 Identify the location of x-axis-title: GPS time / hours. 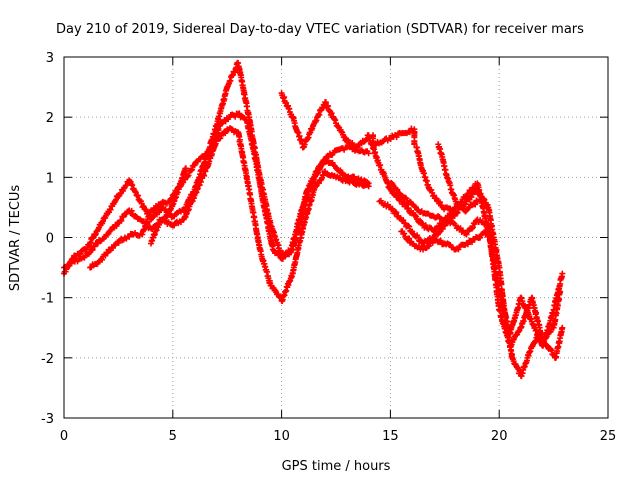
(336, 466).